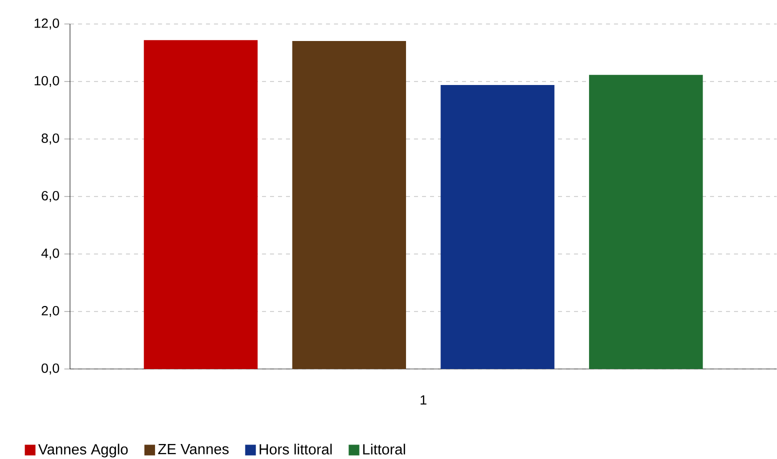  Describe the element at coordinates (51, 139) in the screenshot. I see `y-tick-label: 8,0` at that location.